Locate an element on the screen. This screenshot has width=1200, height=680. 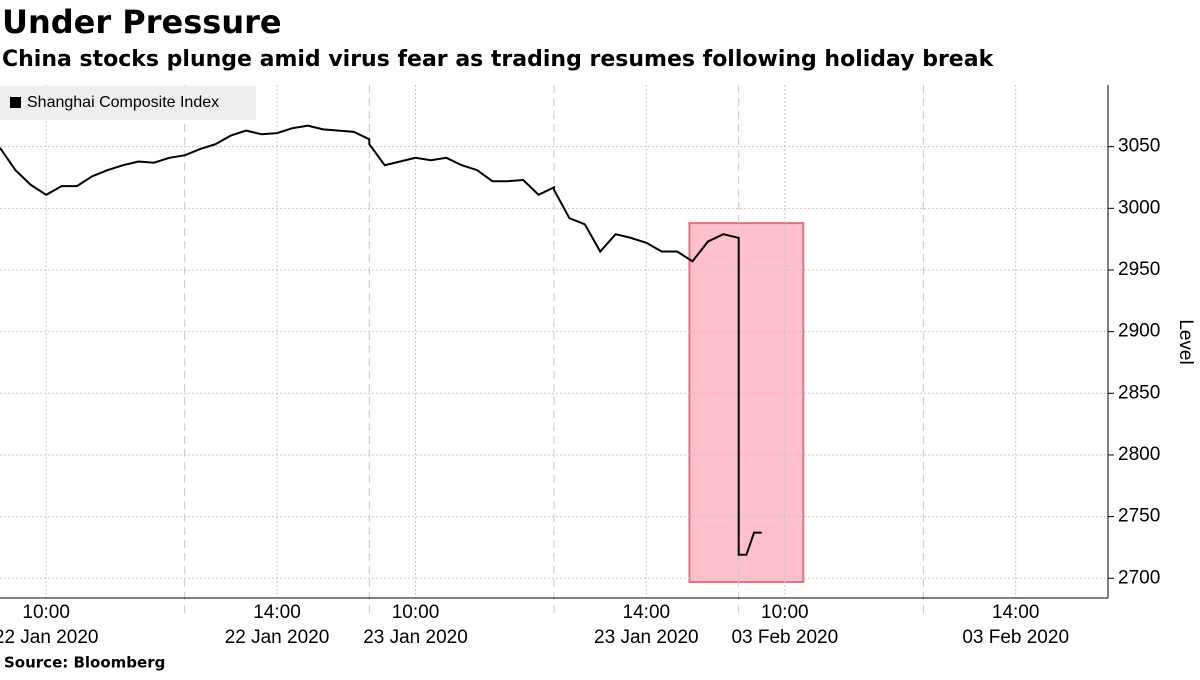
chart-title: Under Pressure is located at coordinates (142, 22).